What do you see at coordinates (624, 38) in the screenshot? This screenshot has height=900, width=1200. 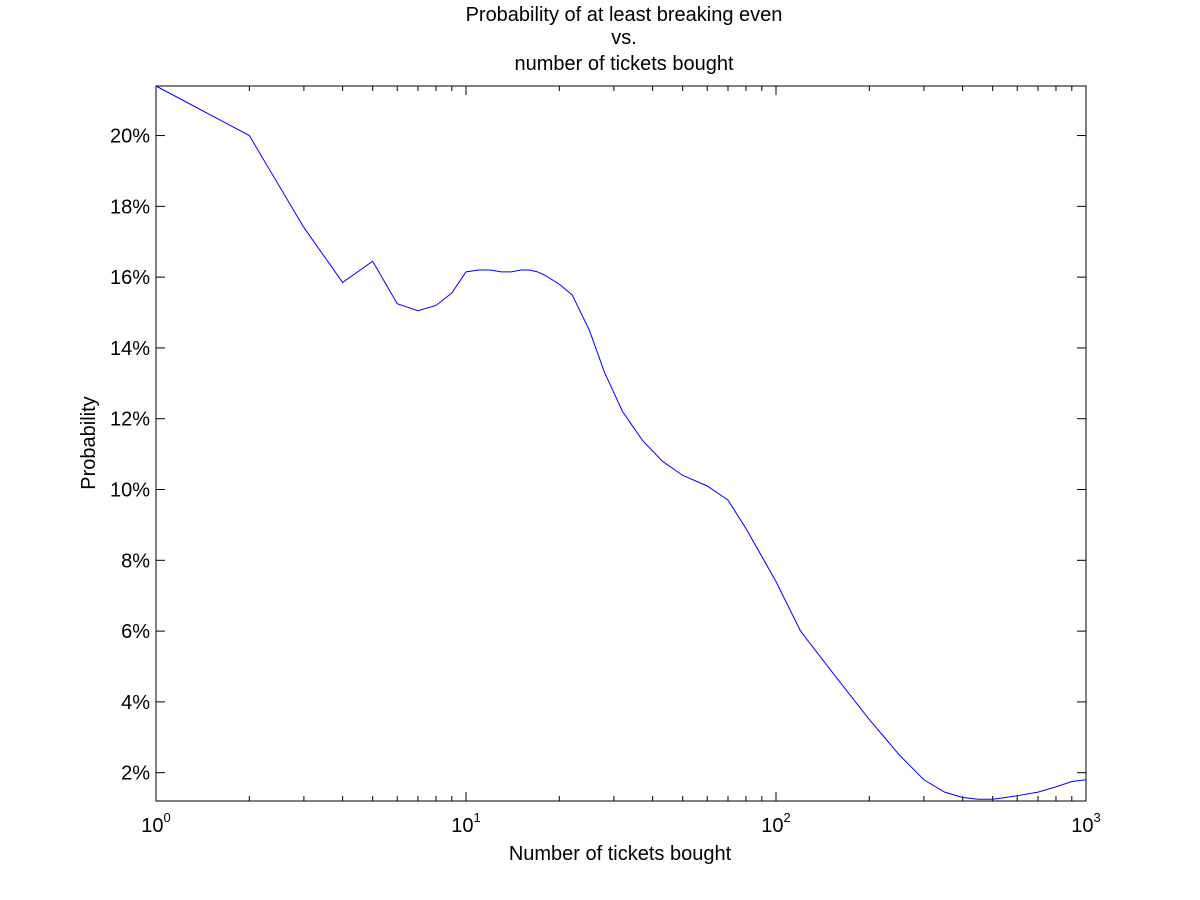 I see `chart-title-line-2: vs.` at bounding box center [624, 38].